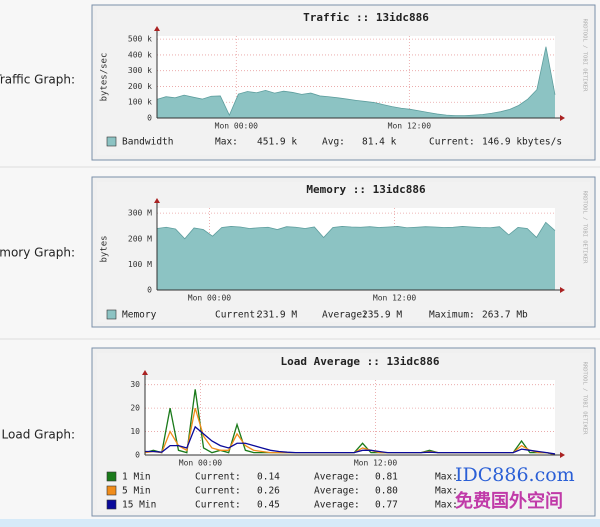 The image size is (600, 527). I want to click on legend-label: Bandwidth, so click(147, 142).